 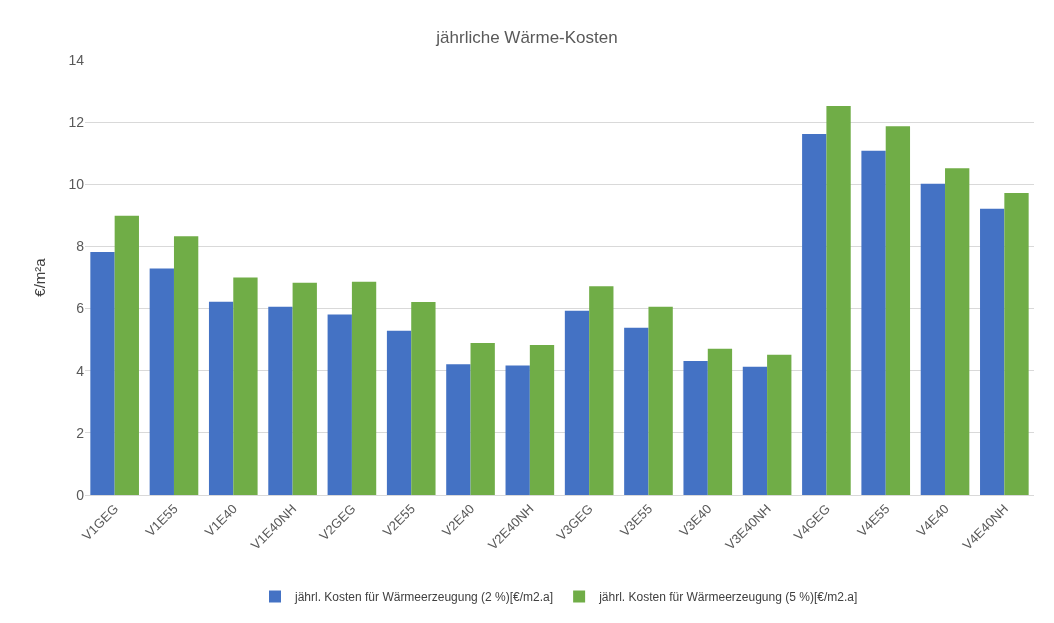 What do you see at coordinates (76, 184) in the screenshot?
I see `y-tick-label: 10` at bounding box center [76, 184].